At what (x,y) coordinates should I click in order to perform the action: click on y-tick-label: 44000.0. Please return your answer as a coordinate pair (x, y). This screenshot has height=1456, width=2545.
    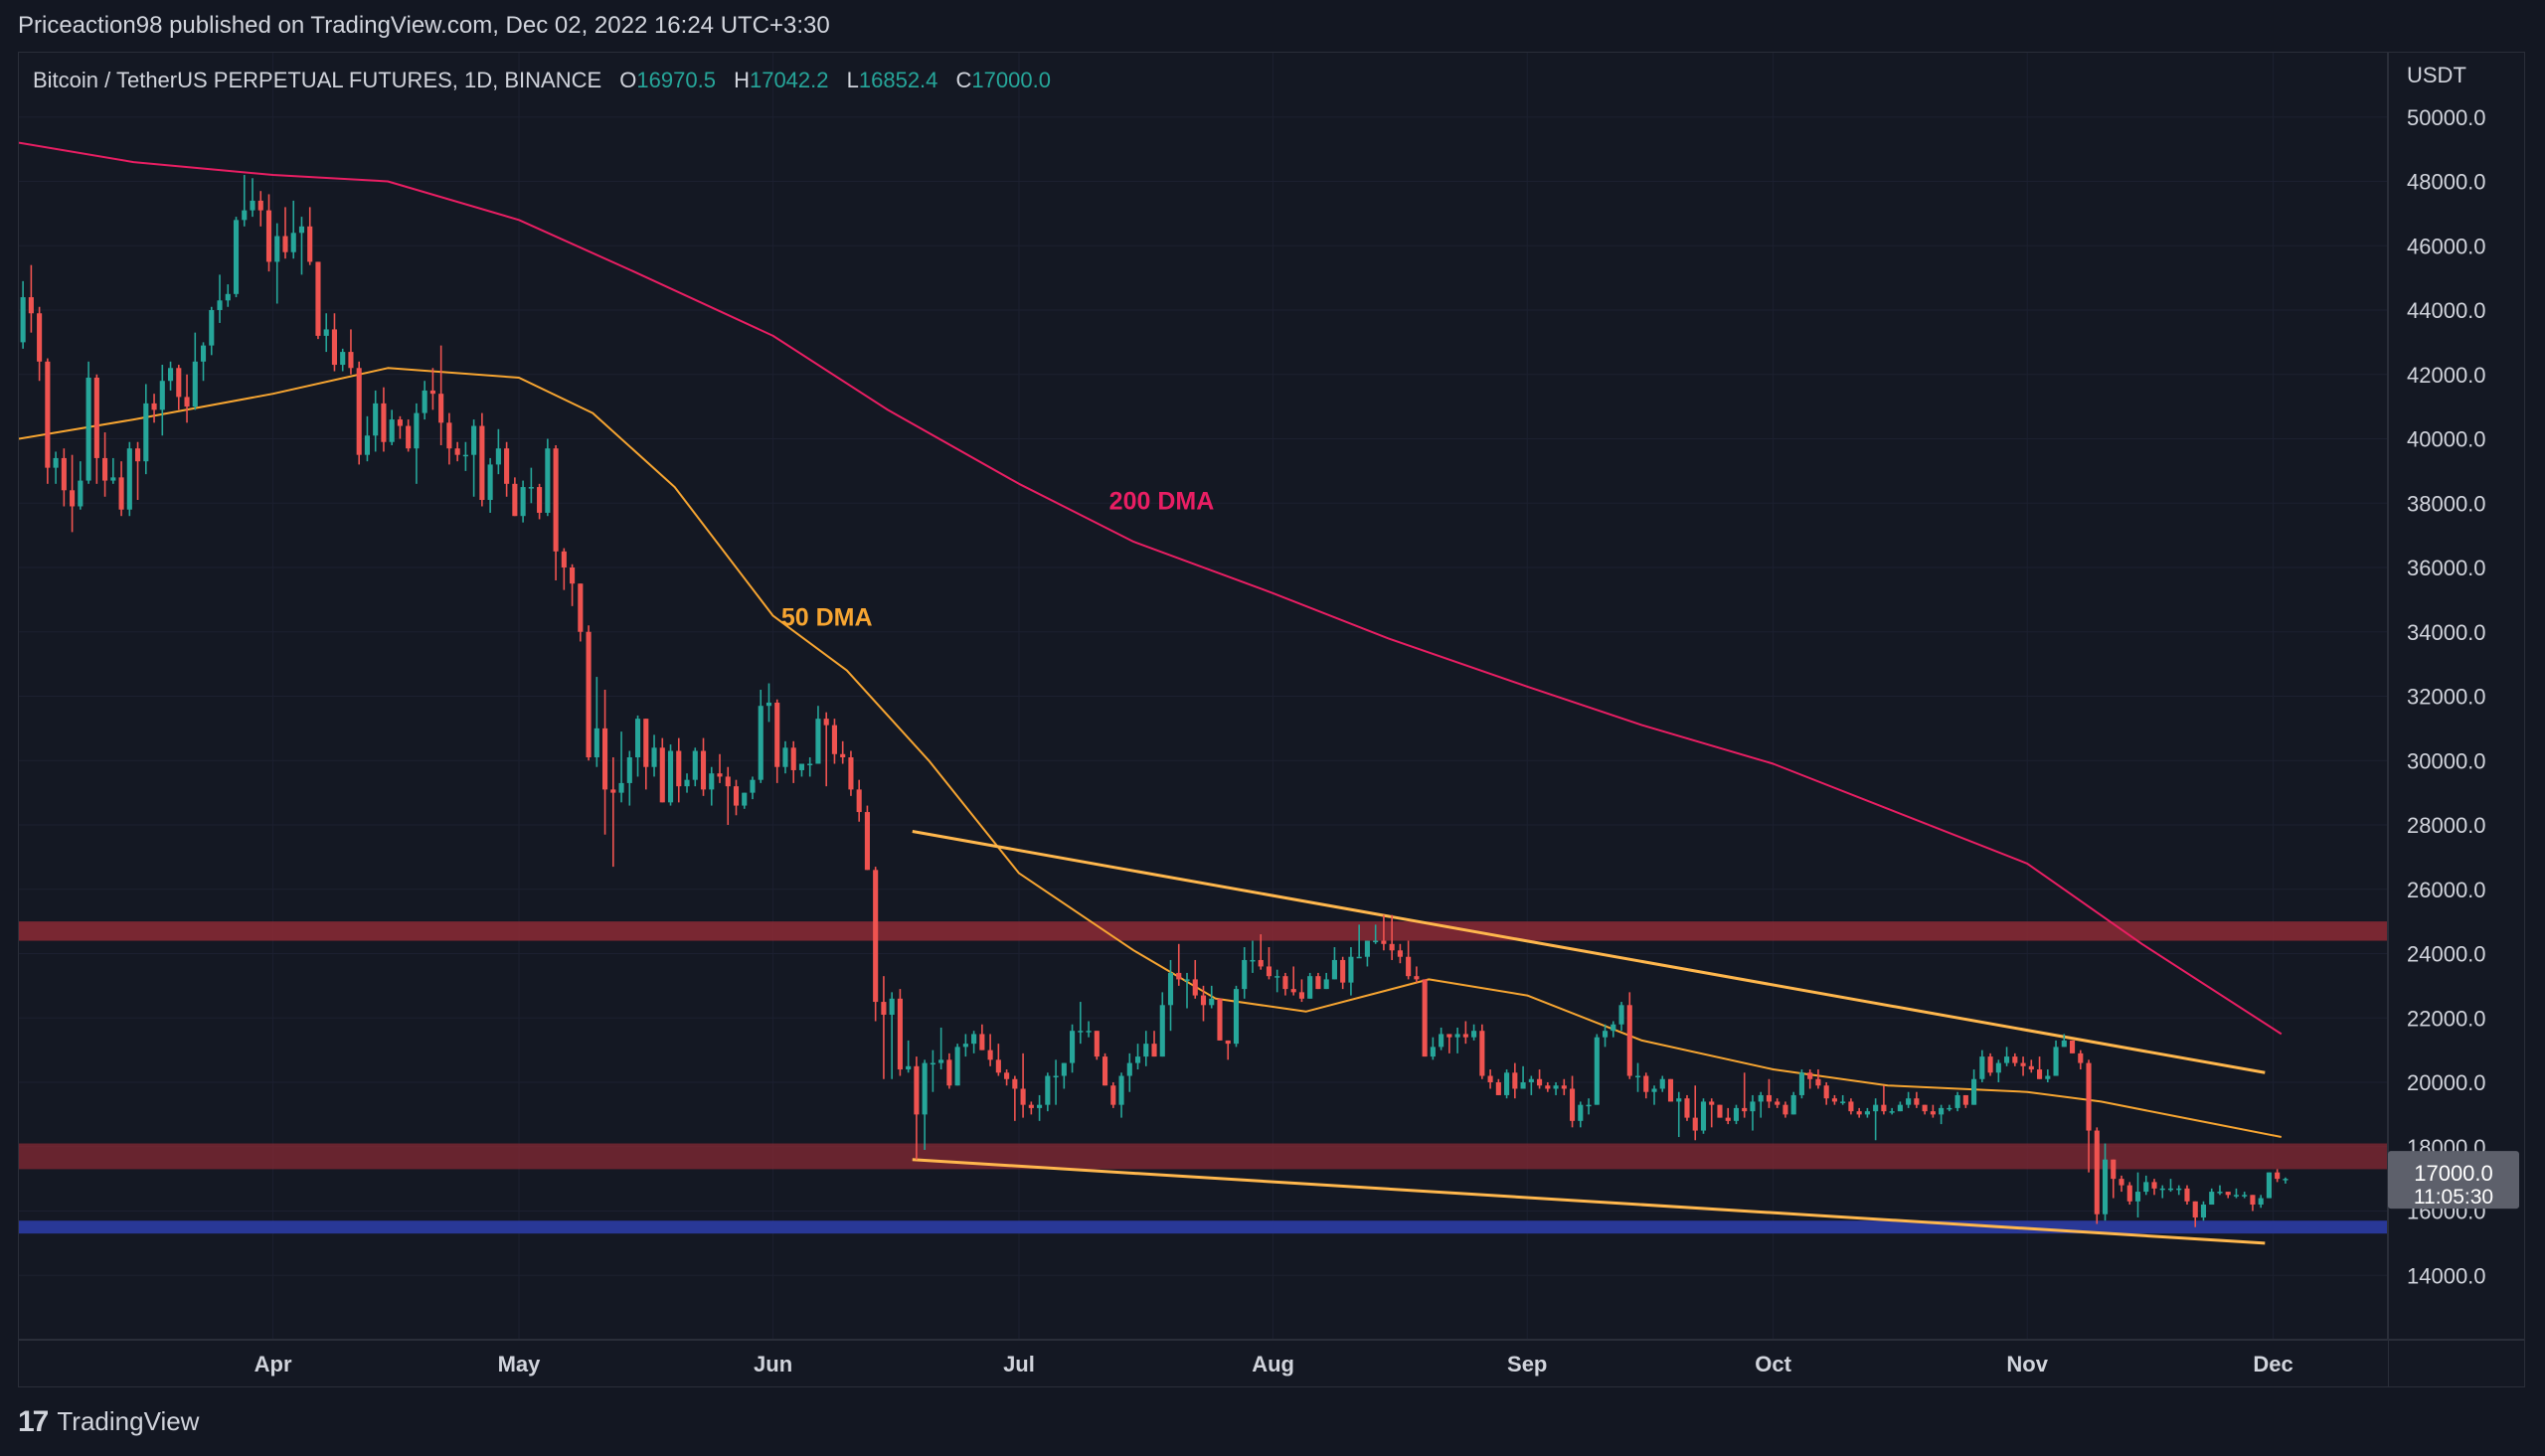
    Looking at the image, I should click on (2446, 310).